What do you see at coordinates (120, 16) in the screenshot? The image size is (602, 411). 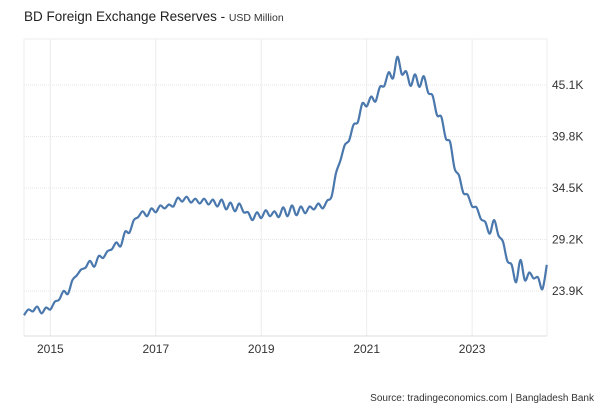 I see `chart-title-text: BD Foreign Exchange Reserves` at bounding box center [120, 16].